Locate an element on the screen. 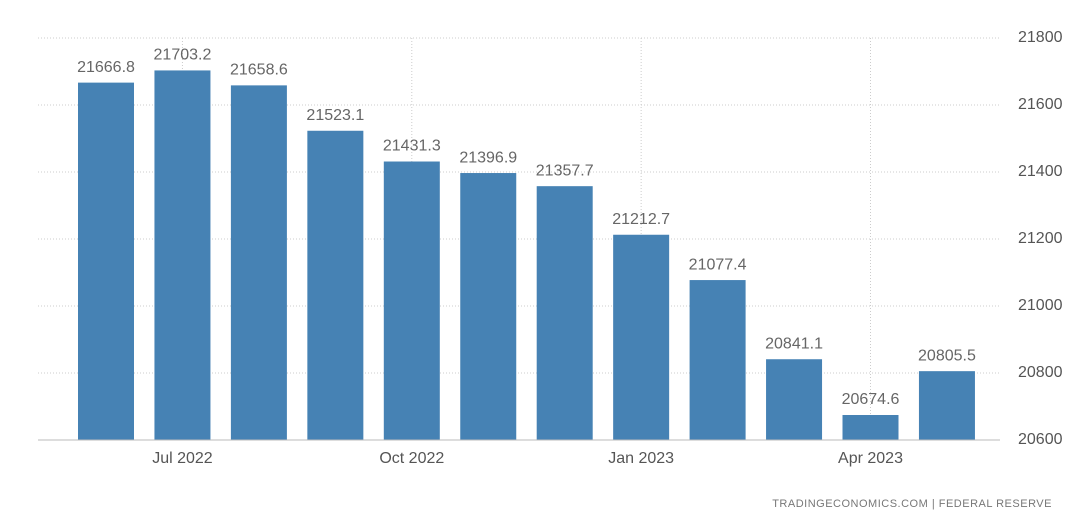 This screenshot has height=520, width=1089. value-label: 21703.2 is located at coordinates (183, 55).